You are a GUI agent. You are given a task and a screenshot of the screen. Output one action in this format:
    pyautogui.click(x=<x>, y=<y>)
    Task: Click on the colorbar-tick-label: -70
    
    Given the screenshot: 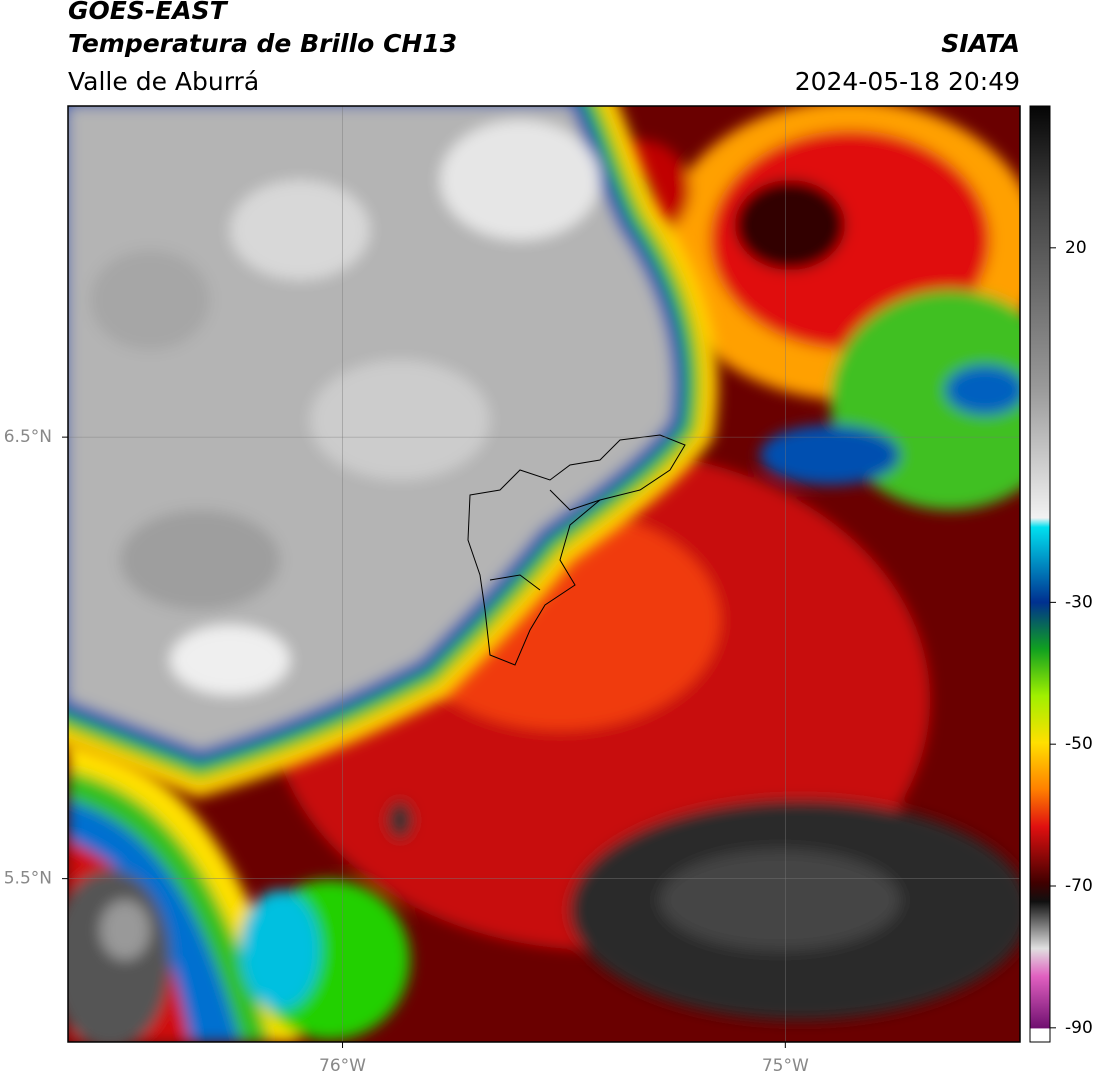 What is the action you would take?
    pyautogui.click(x=1079, y=886)
    